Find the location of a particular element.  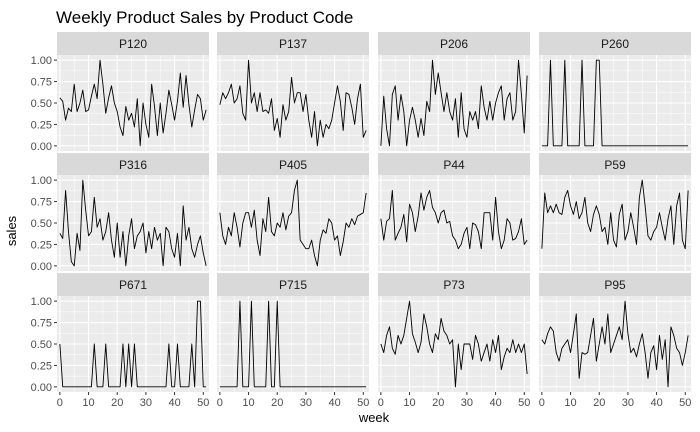

facet-strip-label: P405 is located at coordinates (293, 165).